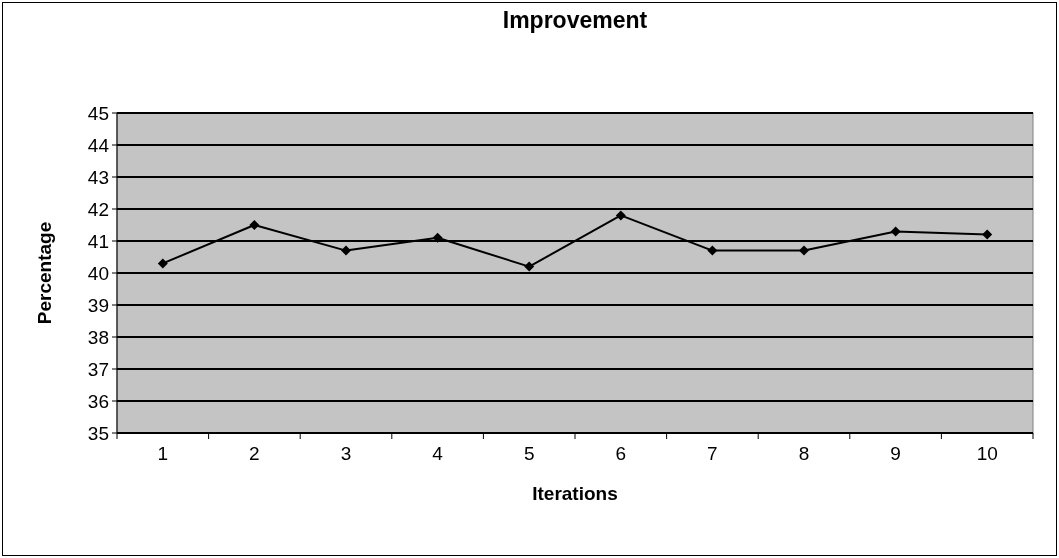 This screenshot has width=1059, height=558. What do you see at coordinates (254, 453) in the screenshot?
I see `x-tick-label: 2` at bounding box center [254, 453].